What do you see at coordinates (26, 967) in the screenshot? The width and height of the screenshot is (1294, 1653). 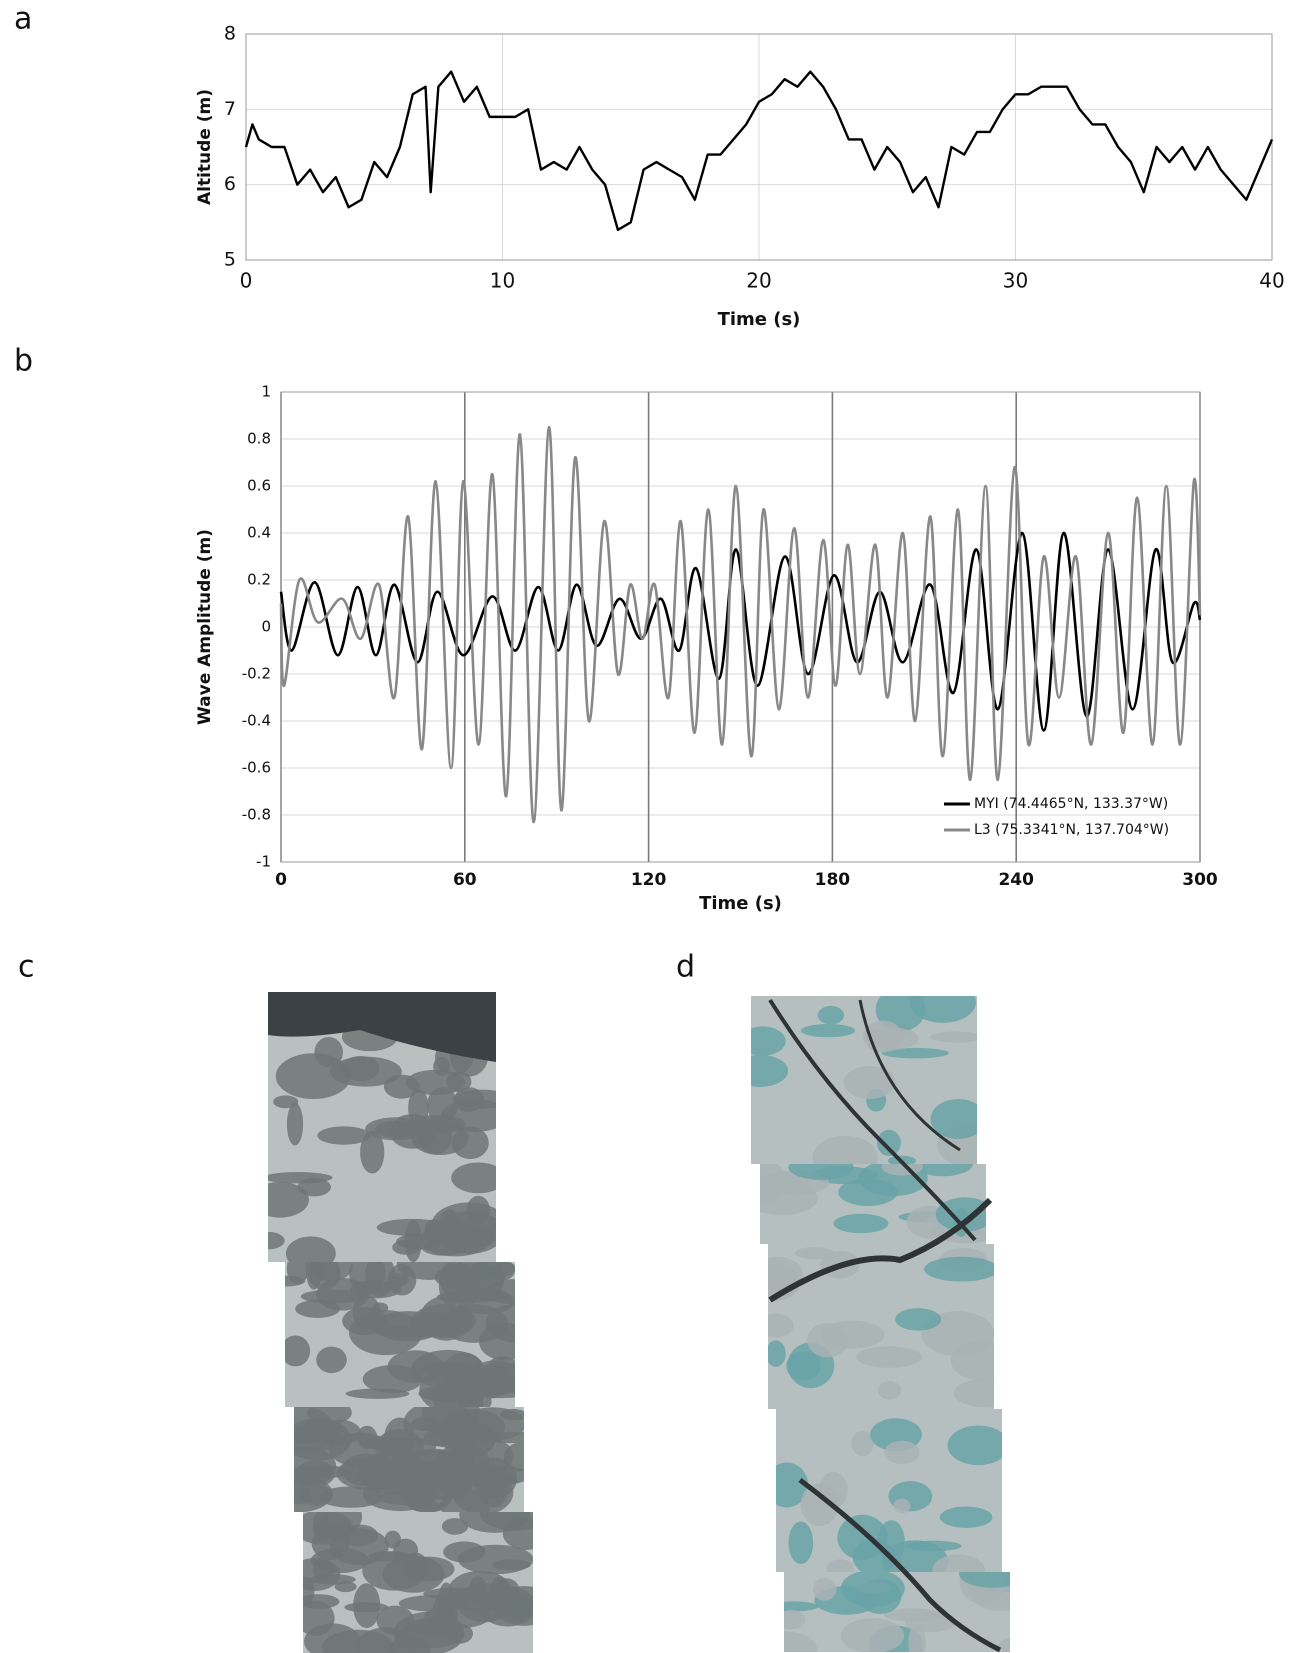 I see `panel-label: c` at bounding box center [26, 967].